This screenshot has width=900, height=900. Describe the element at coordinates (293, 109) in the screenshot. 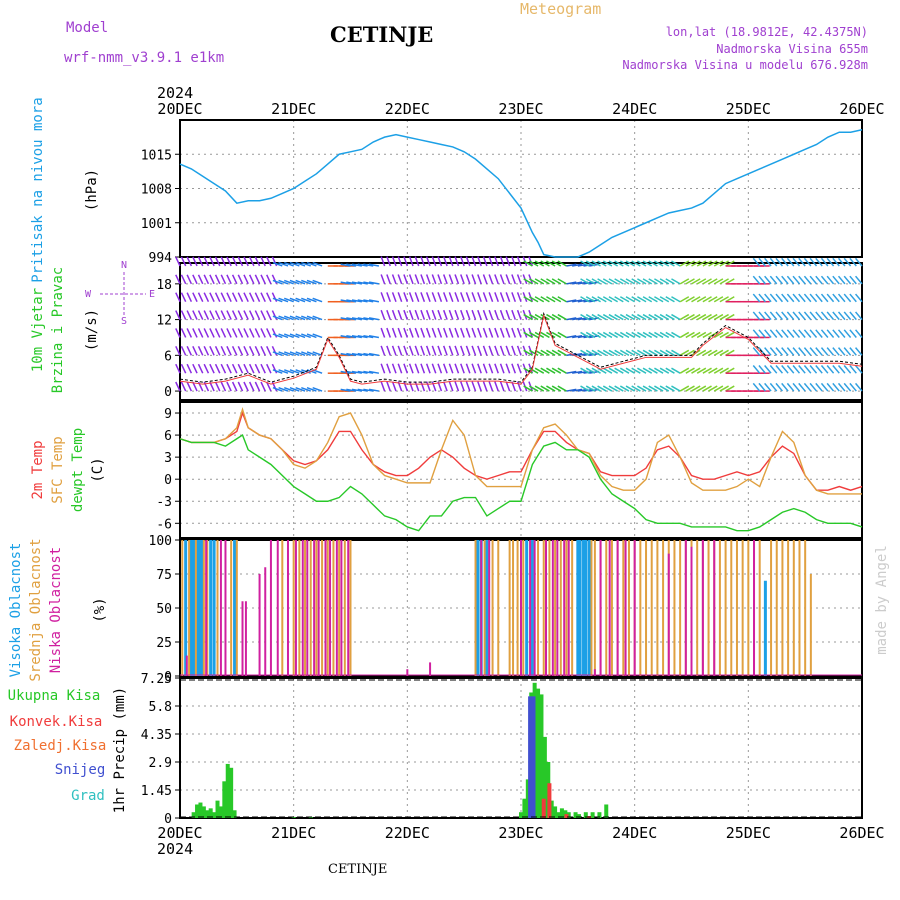

I see `x-tick-label-top: 21DEC` at that location.